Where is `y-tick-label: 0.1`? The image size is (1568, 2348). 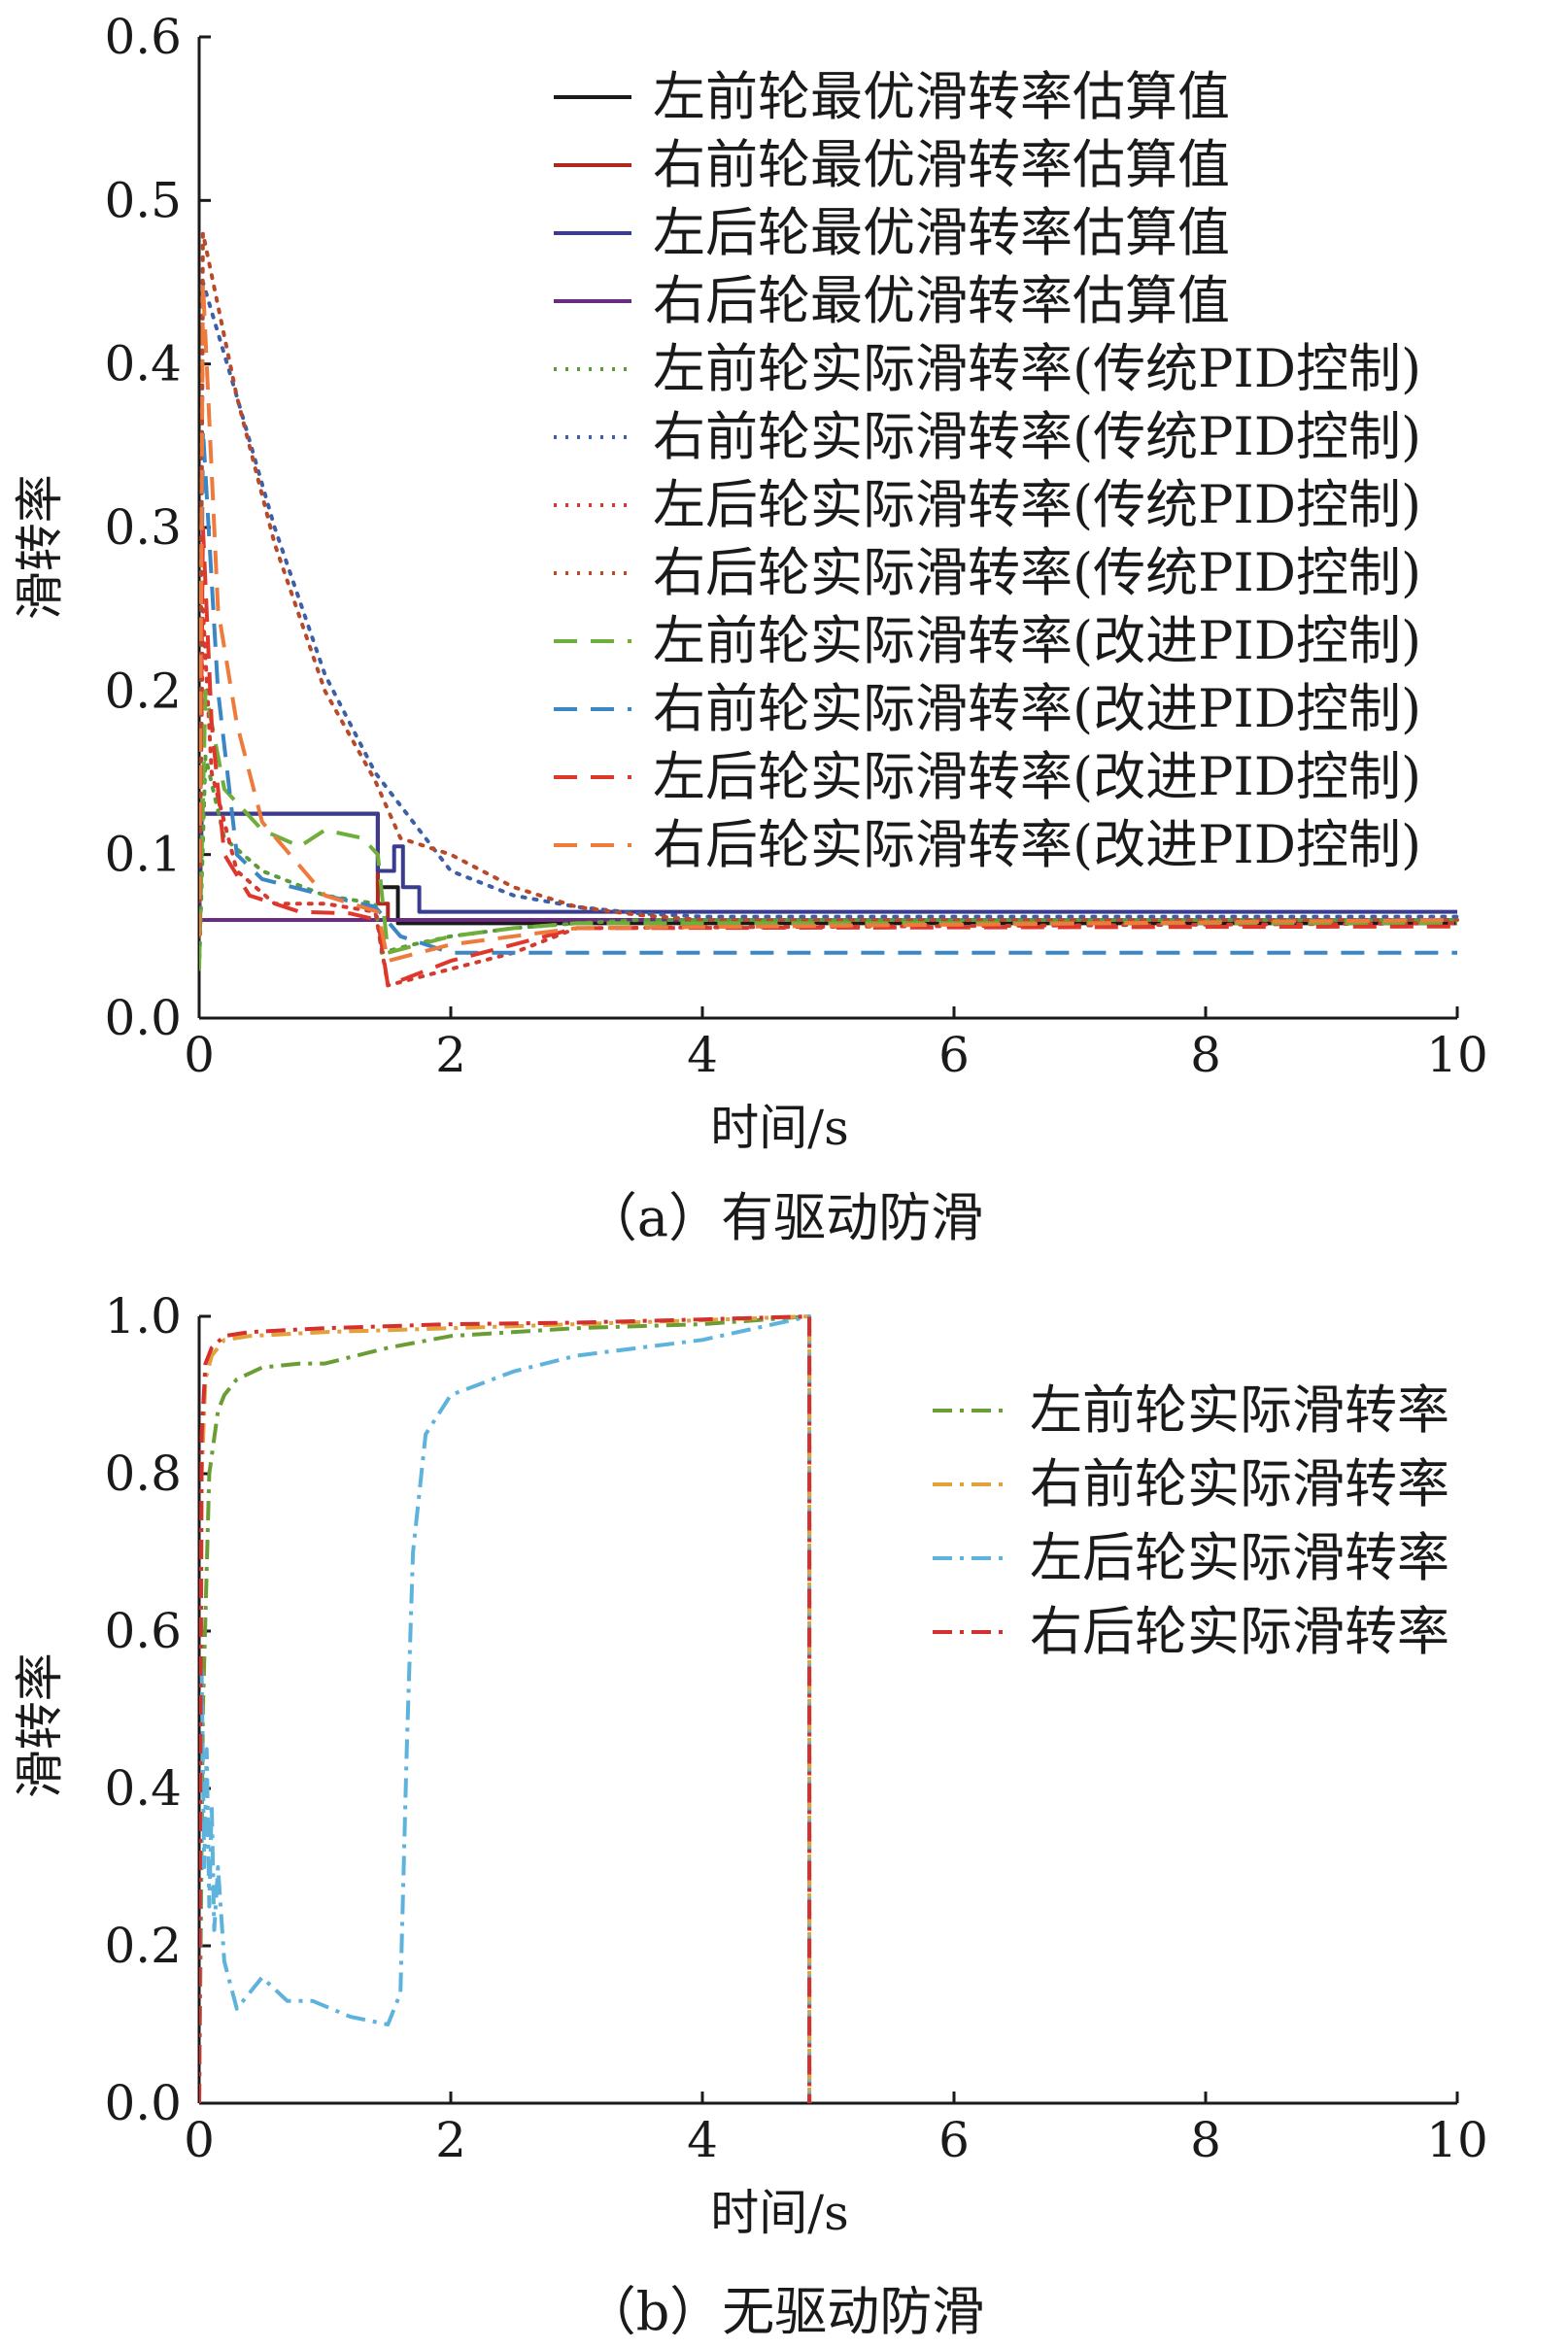
y-tick-label: 0.1 is located at coordinates (143, 855).